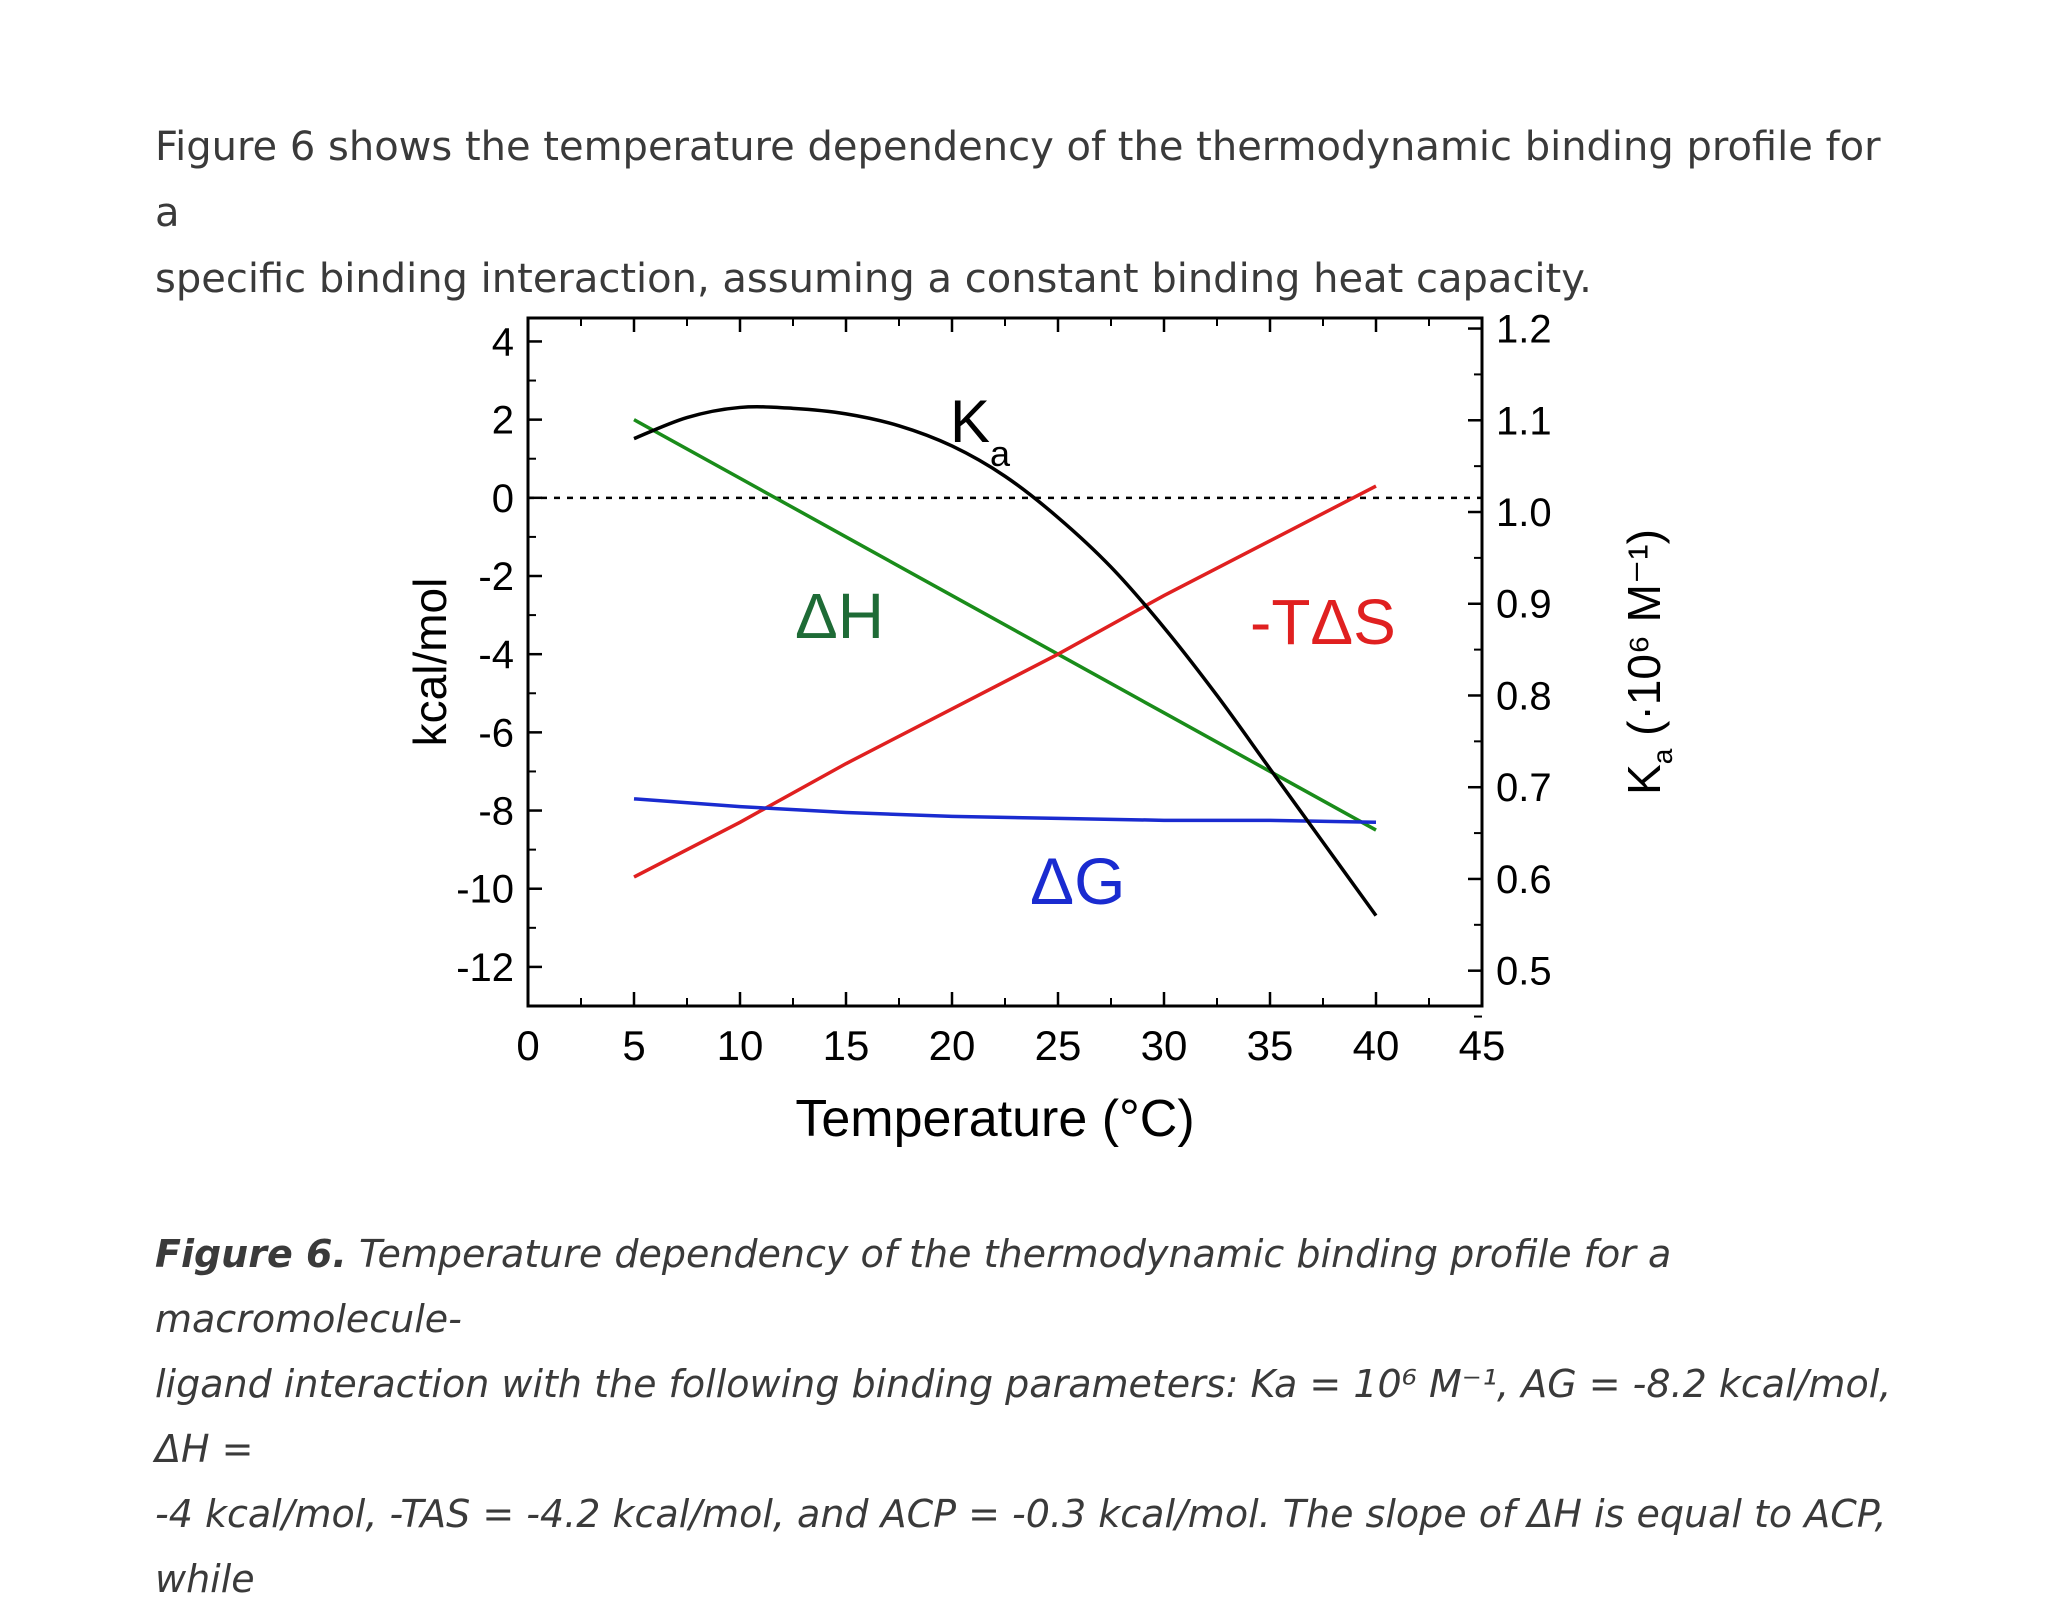 This screenshot has width=2048, height=1612. I want to click on series-line-delta-g, so click(1005, 811).